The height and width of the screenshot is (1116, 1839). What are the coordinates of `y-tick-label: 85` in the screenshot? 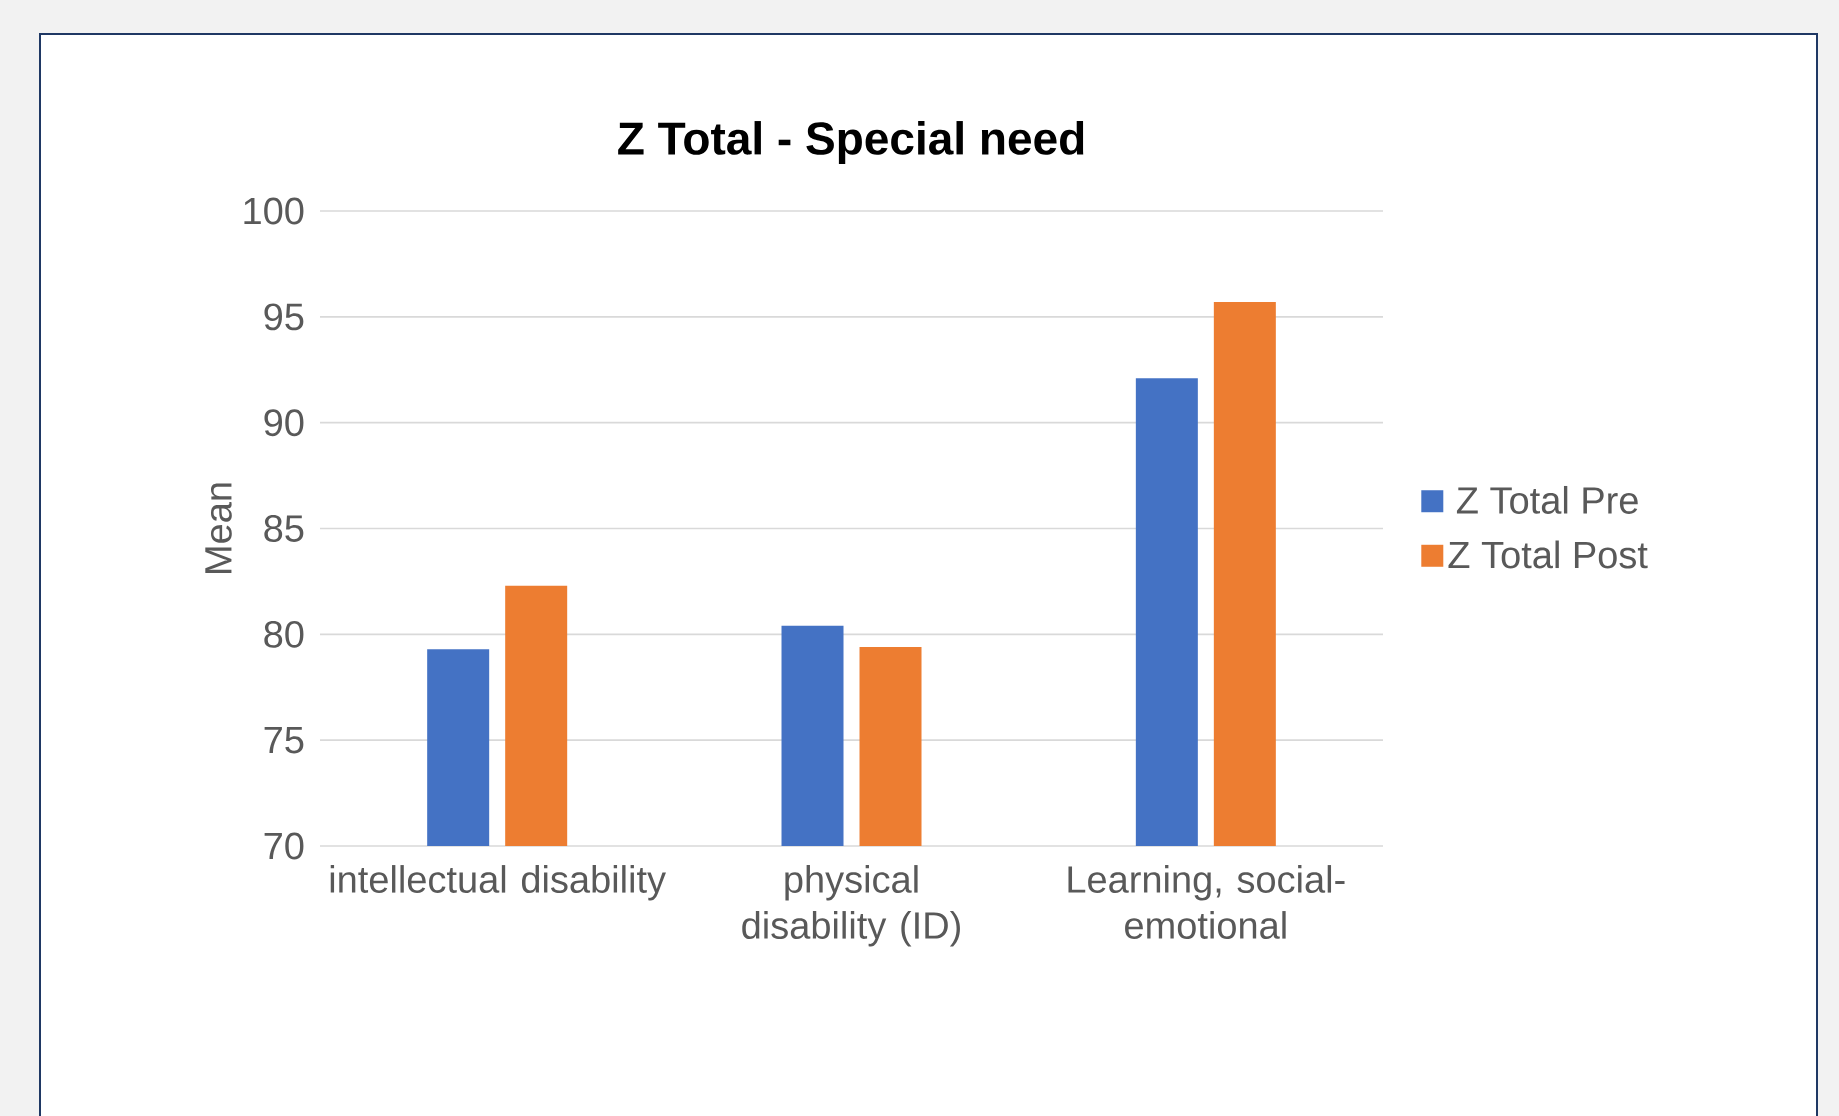 It's located at (284, 528).